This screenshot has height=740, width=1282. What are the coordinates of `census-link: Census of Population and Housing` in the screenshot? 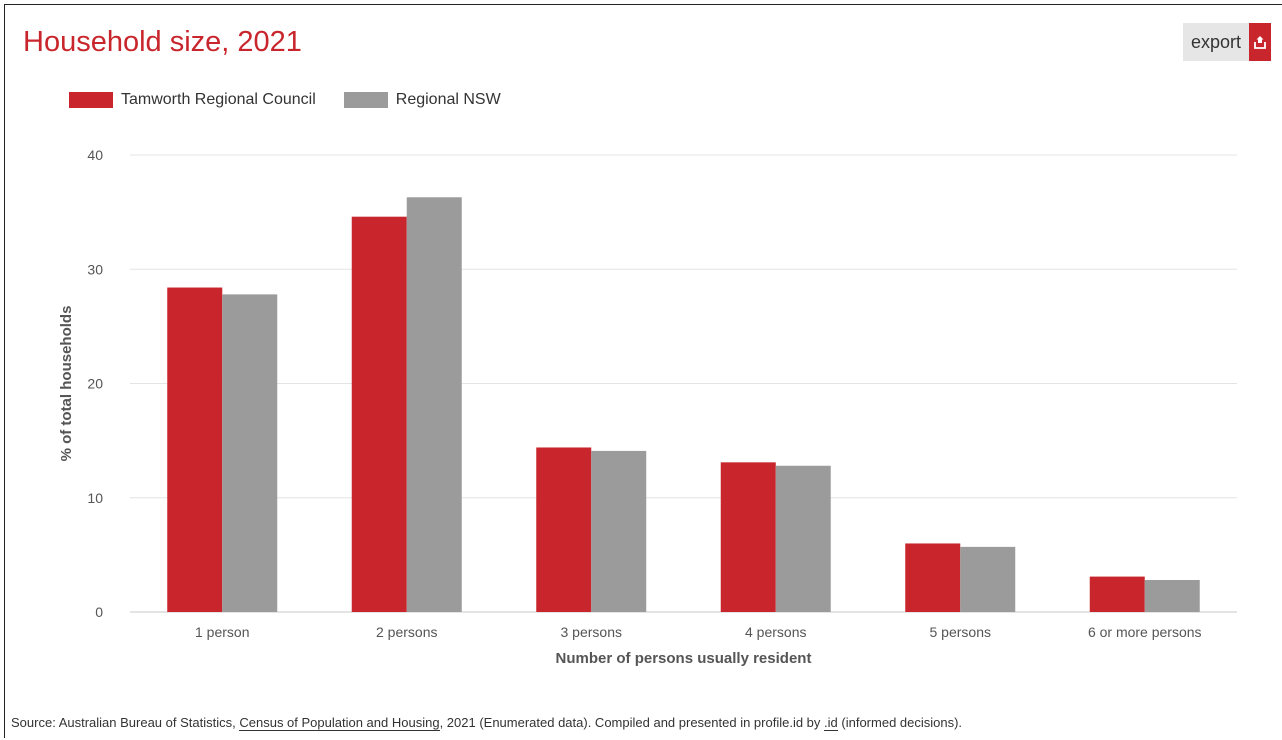 It's located at (339, 723).